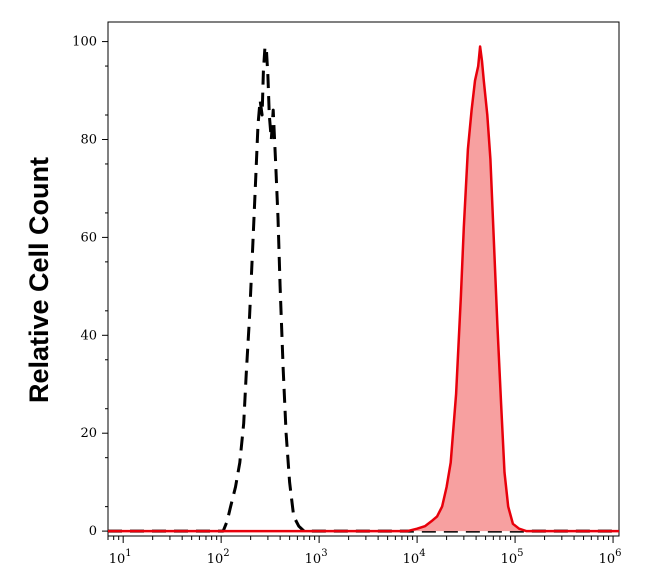 The height and width of the screenshot is (587, 646). Describe the element at coordinates (88, 335) in the screenshot. I see `y-tick-label: 40` at that location.